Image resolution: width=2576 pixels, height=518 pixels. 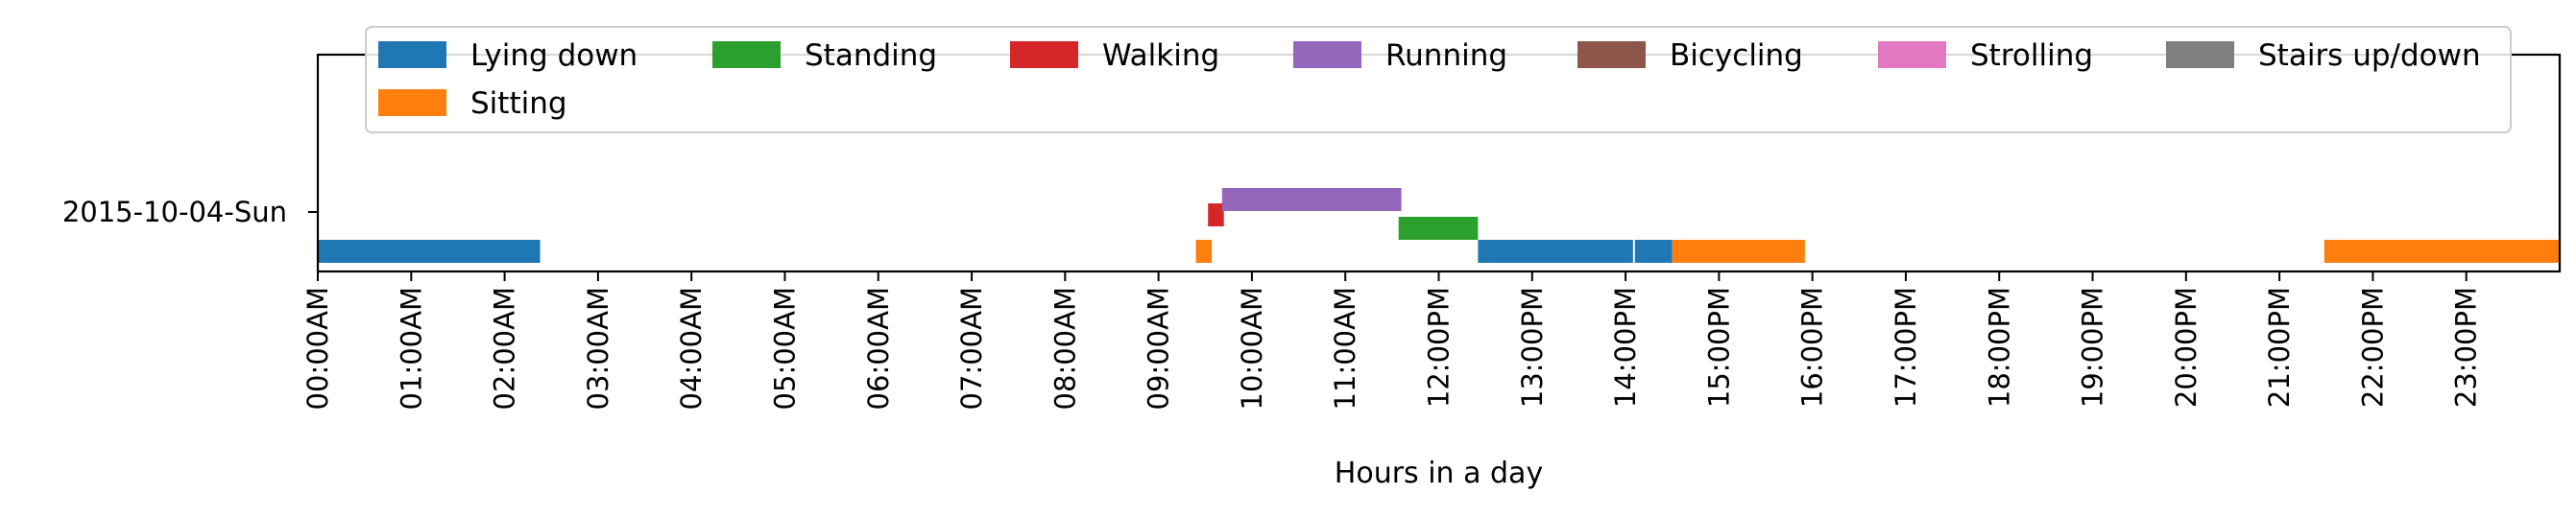 What do you see at coordinates (1438, 228) in the screenshot?
I see `bar-standing` at bounding box center [1438, 228].